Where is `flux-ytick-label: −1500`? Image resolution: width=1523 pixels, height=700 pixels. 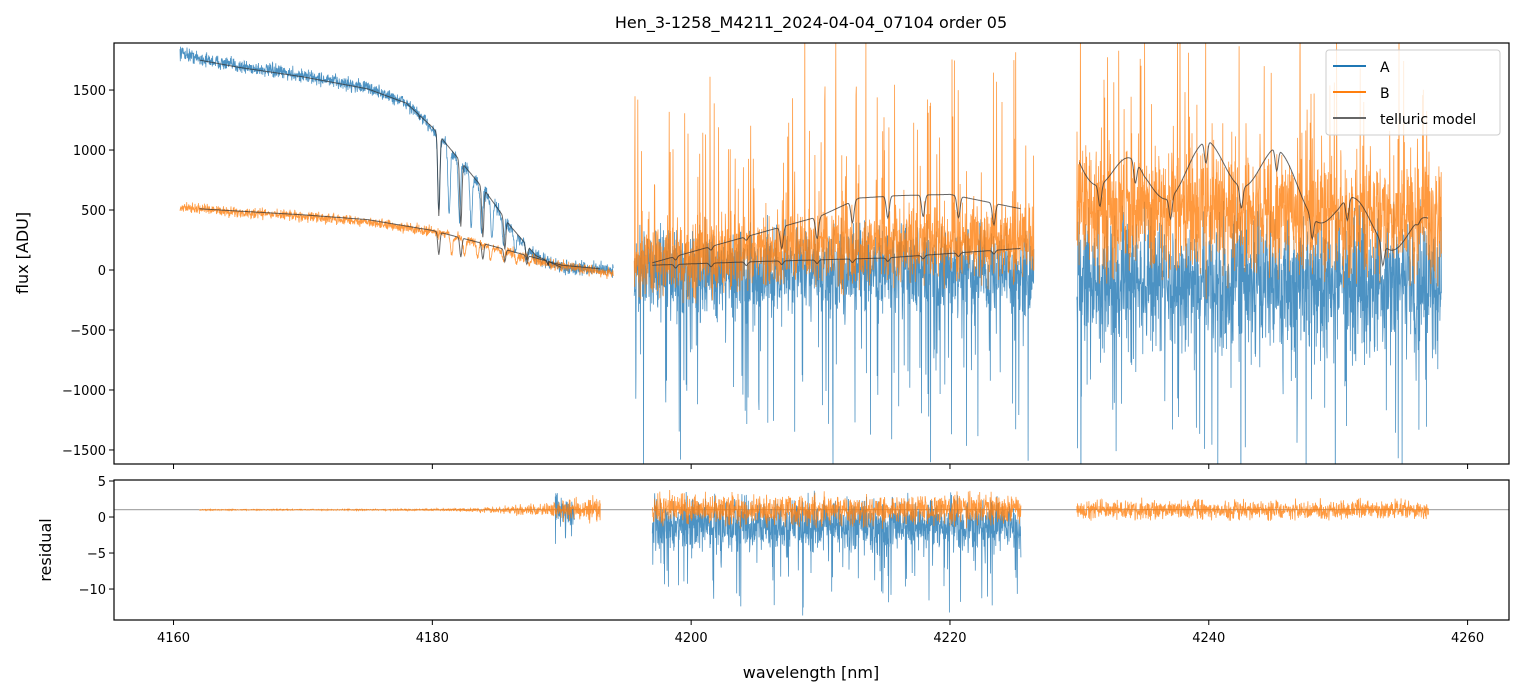
flux-ytick-label: −1500 is located at coordinates (84, 451).